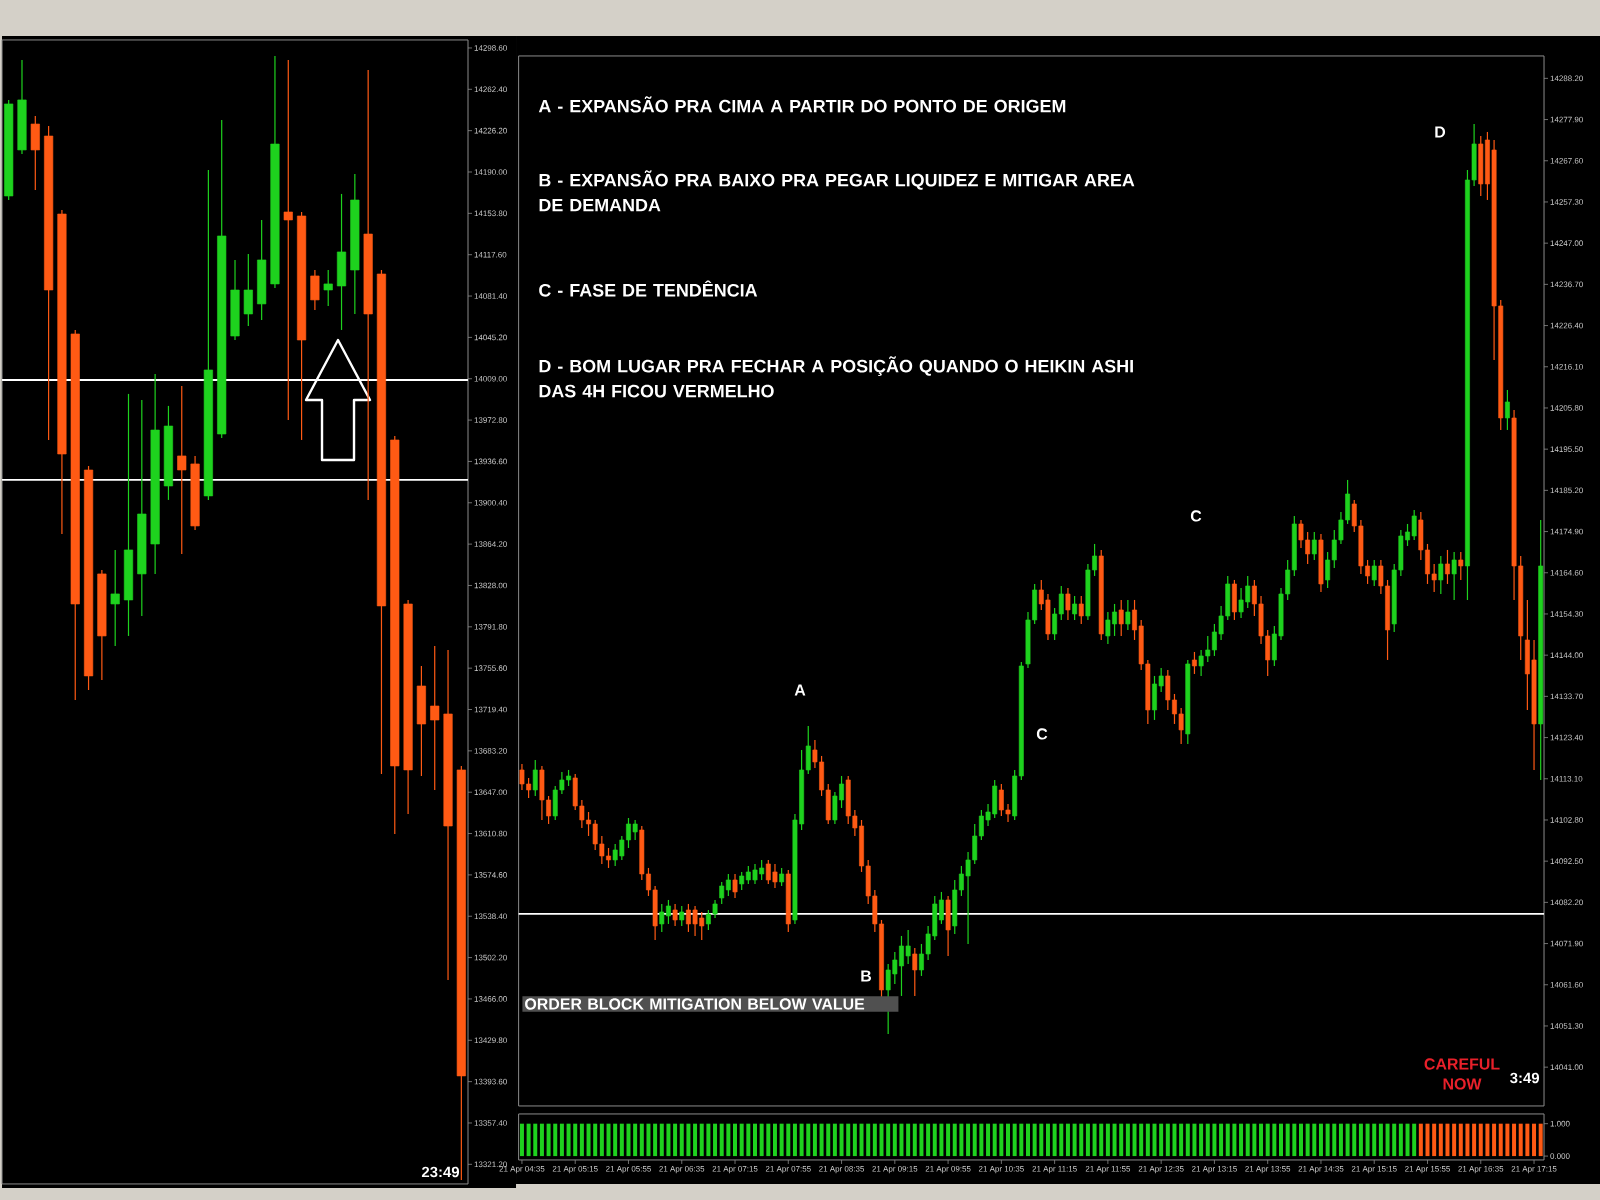  Describe the element at coordinates (836, 377) in the screenshot. I see `annotation: D - BOM LUGAR PRA FECHAR A POSIÇÃO QUANDO O HEIKIN ASHI DAS 4H FICOU VERMELHO` at that location.